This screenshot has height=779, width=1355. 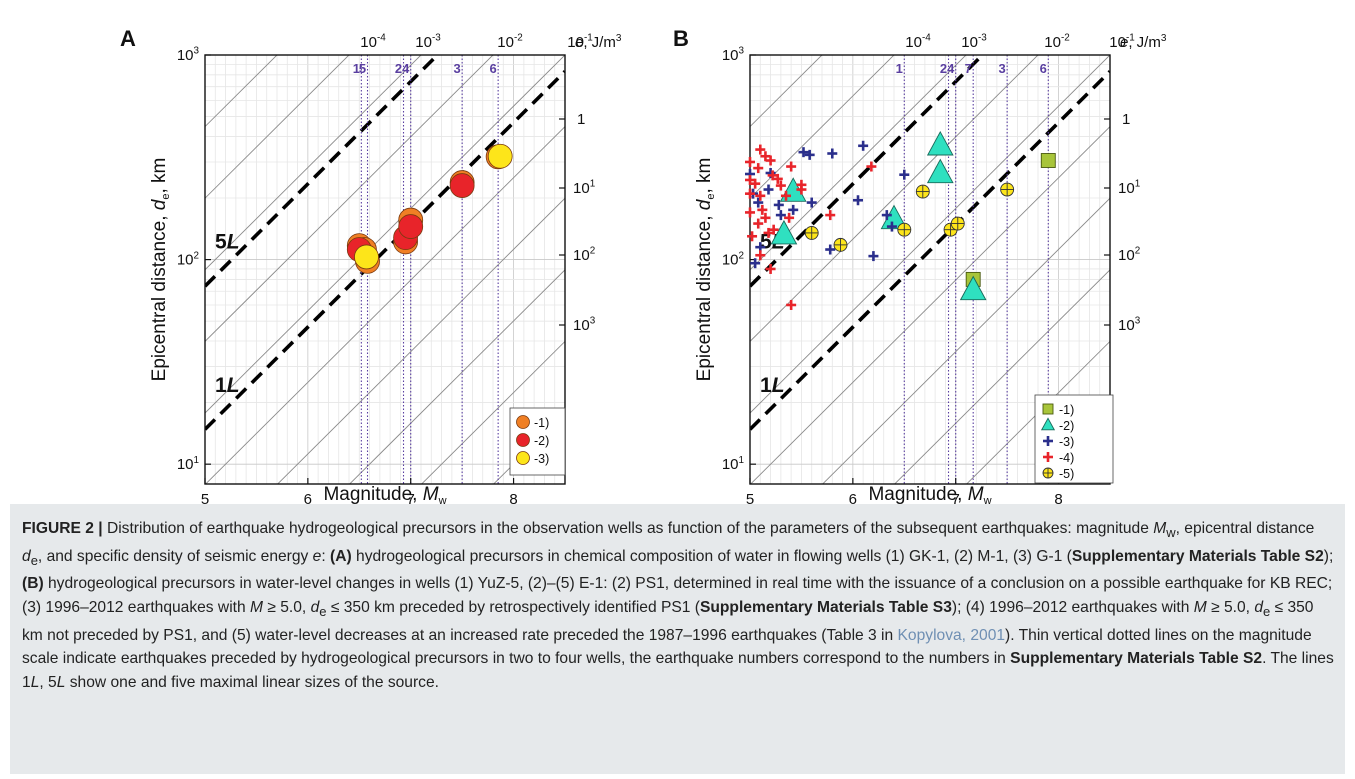 What do you see at coordinates (918, 42) in the screenshot?
I see `top-tick-label: 10⁻⁴` at bounding box center [918, 42].